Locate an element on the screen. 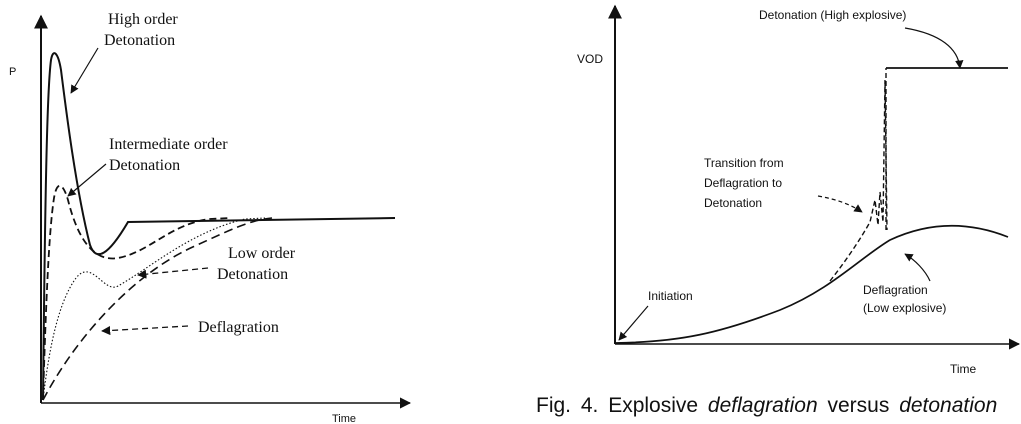 The image size is (1021, 424). deflagration-right-label-arrow is located at coordinates (917, 267).